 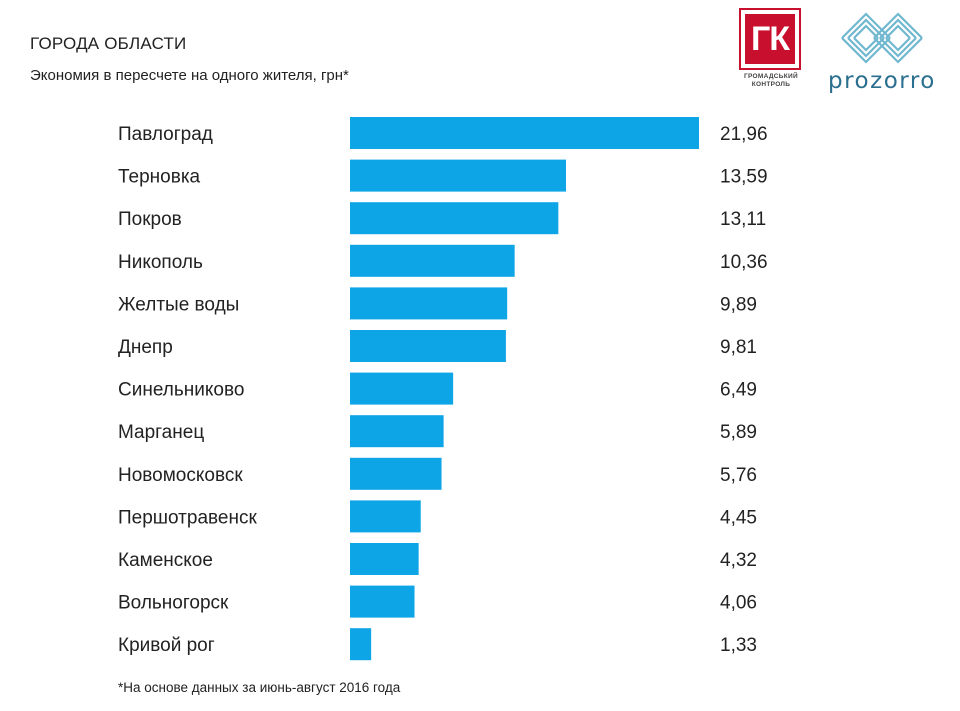 What do you see at coordinates (108, 43) in the screenshot?
I see `chart-title: ГОРОДА ОБЛАСТИ` at bounding box center [108, 43].